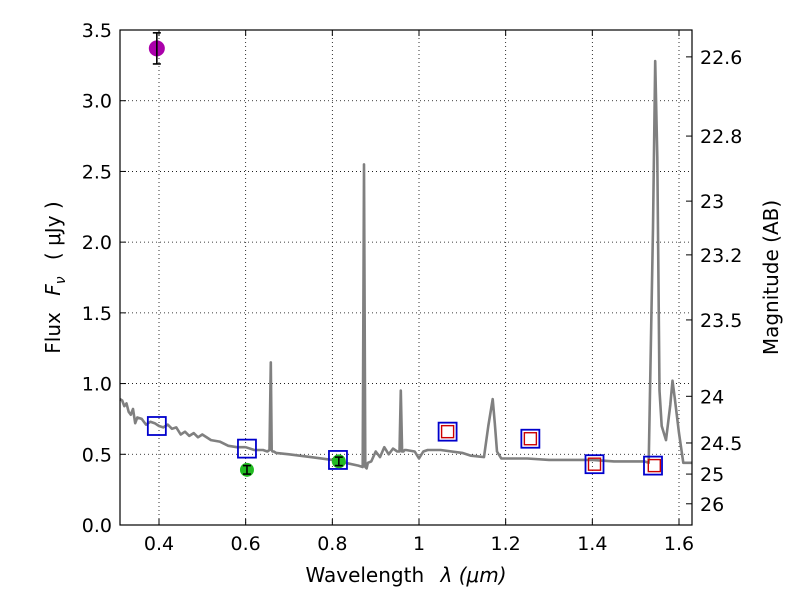 This screenshot has width=800, height=604. Describe the element at coordinates (506, 544) in the screenshot. I see `x-tick-label: 1.2` at that location.